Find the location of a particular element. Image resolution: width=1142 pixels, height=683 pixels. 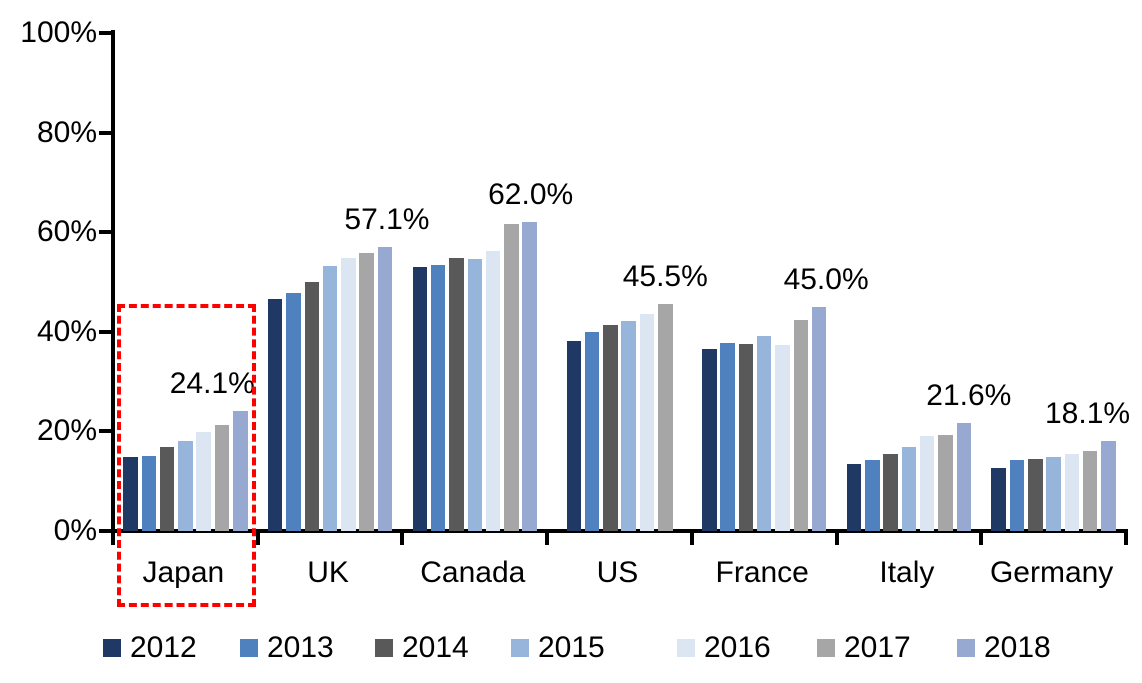

legend-swatch-2015 is located at coordinates (520, 648).